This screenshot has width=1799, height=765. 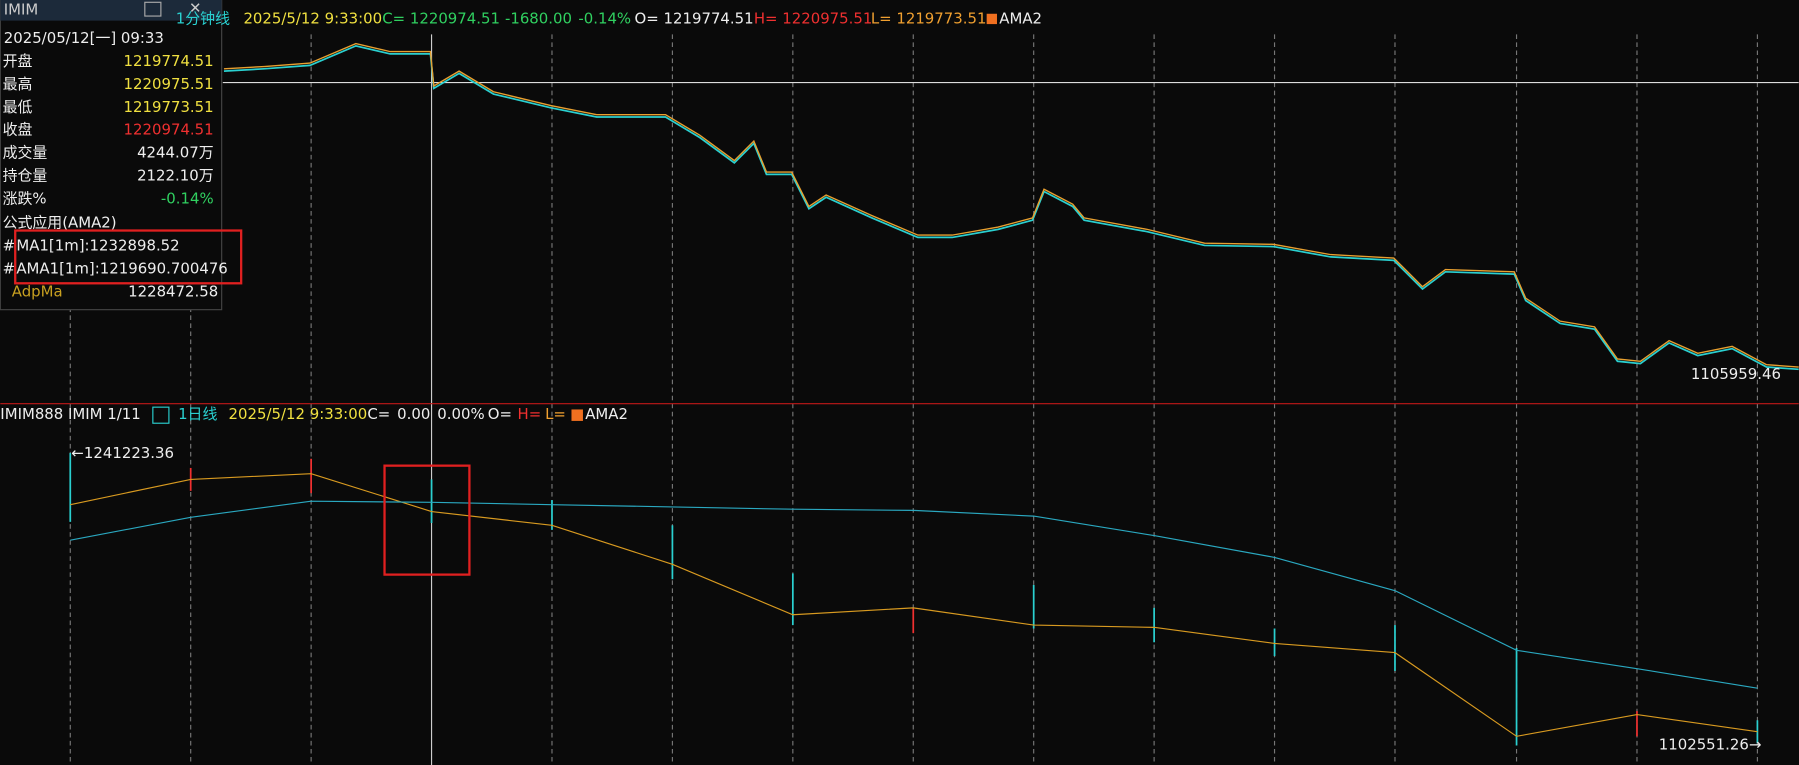 What do you see at coordinates (555, 414) in the screenshot?
I see `low: L=` at bounding box center [555, 414].